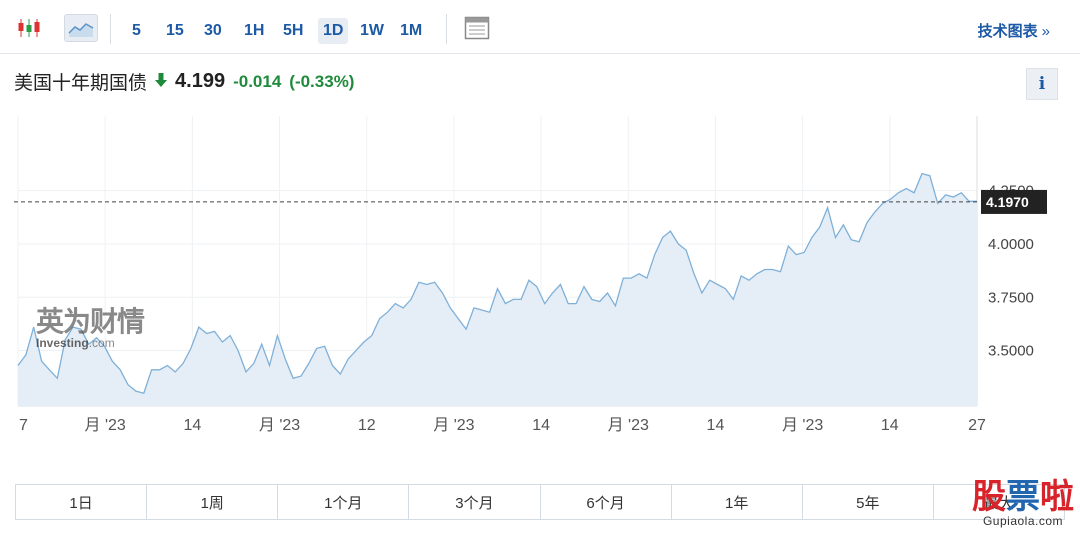 The width and height of the screenshot is (1080, 539). Describe the element at coordinates (101, 343) in the screenshot. I see `watermark-domain: .com` at that location.